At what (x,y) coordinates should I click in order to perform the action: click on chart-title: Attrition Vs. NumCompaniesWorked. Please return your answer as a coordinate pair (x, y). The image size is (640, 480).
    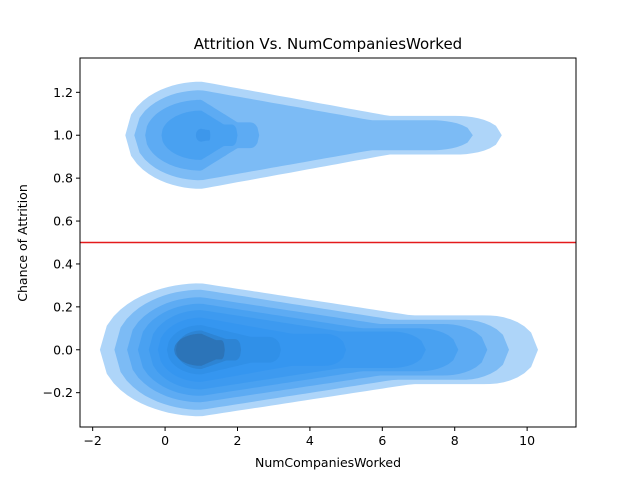
    Looking at the image, I should click on (328, 44).